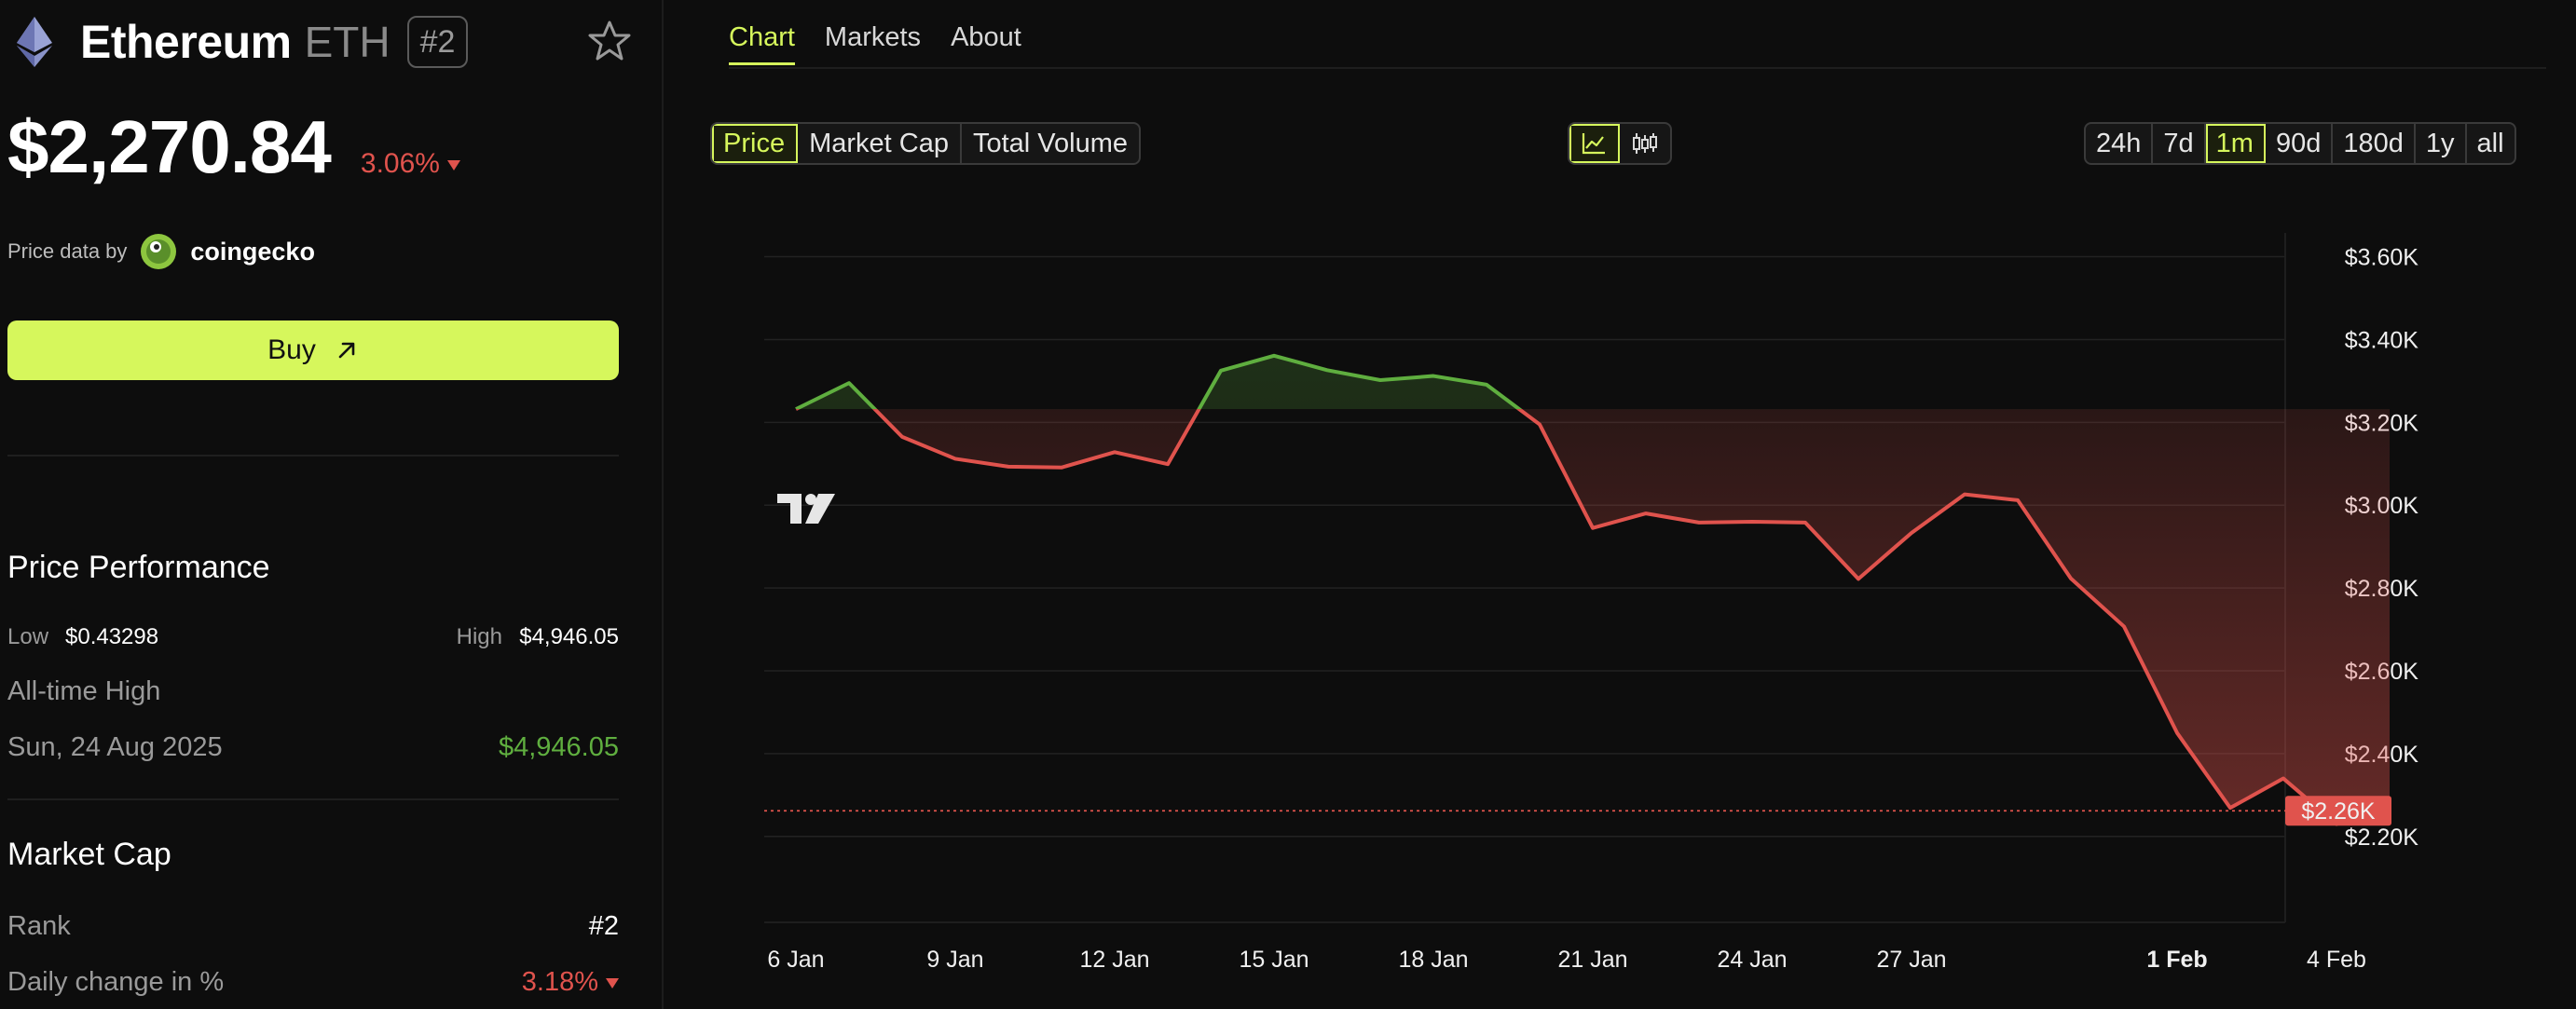 The image size is (2576, 1009). What do you see at coordinates (1637, 68) in the screenshot?
I see `tabs-divider` at bounding box center [1637, 68].